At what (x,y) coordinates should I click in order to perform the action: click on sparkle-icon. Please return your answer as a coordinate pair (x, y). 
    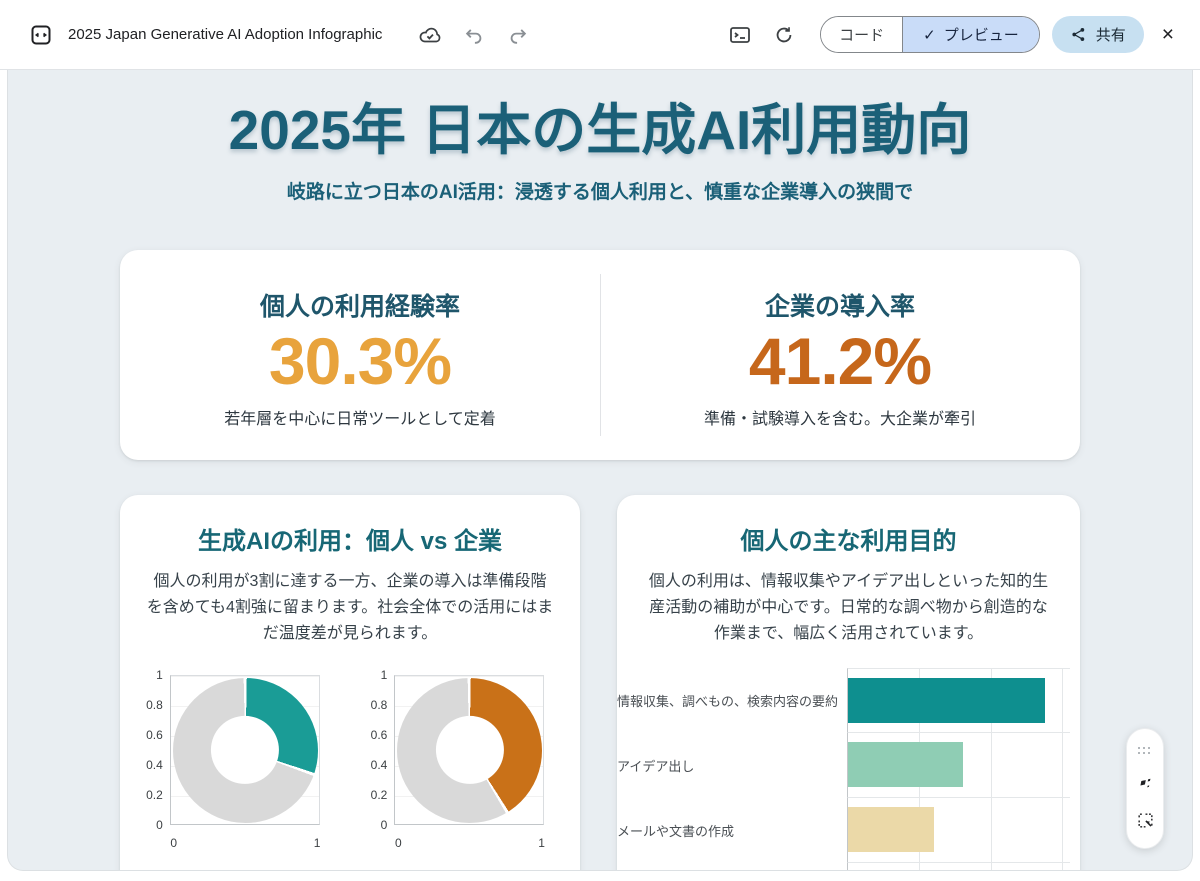
    Looking at the image, I should click on (1145, 784).